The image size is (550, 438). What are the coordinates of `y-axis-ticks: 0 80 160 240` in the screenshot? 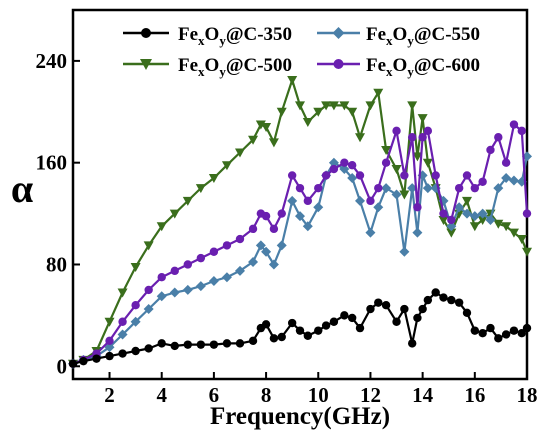 It's located at (58, 213).